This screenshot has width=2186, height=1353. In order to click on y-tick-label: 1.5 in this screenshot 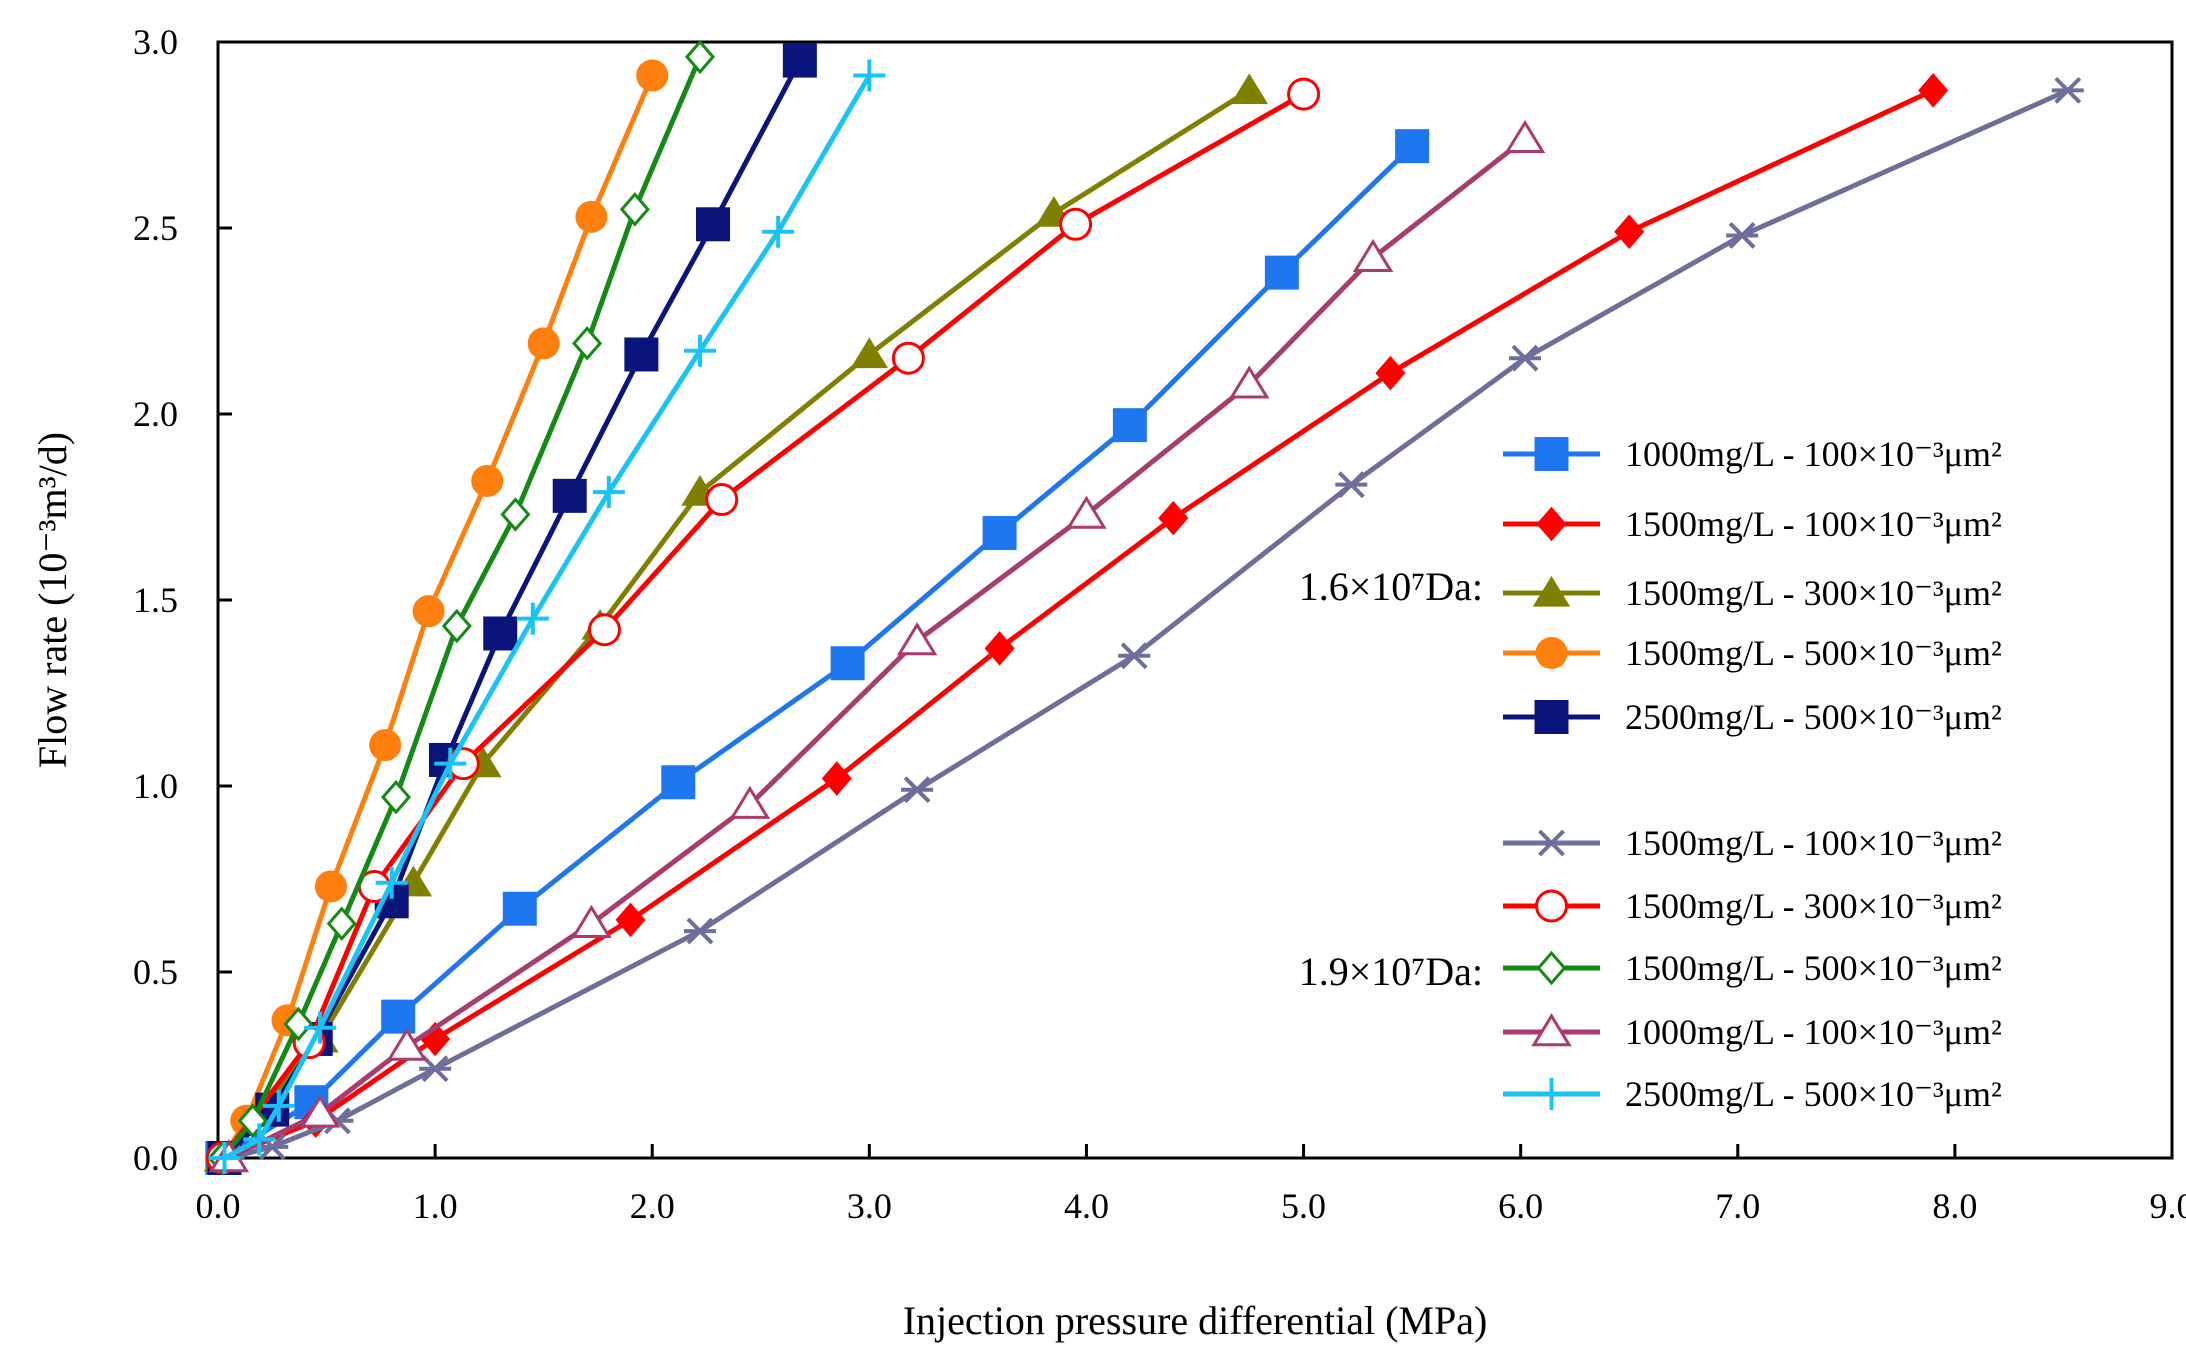, I will do `click(155, 600)`.